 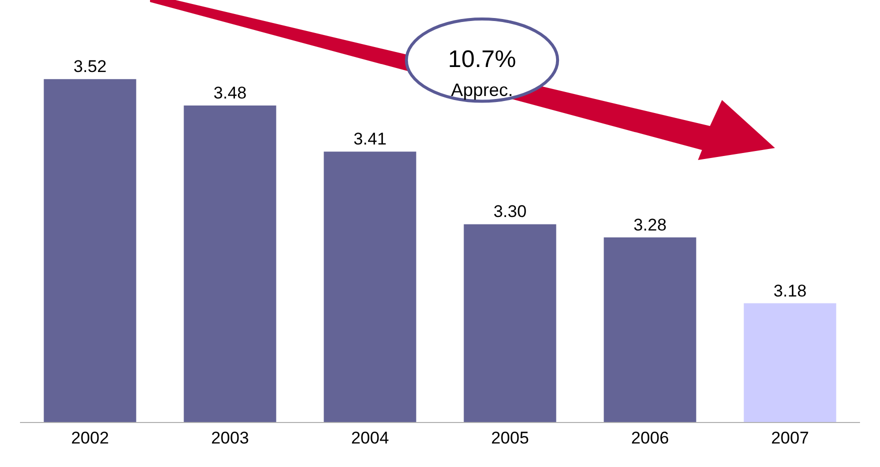 I want to click on data-label: 3.28, so click(x=650, y=224).